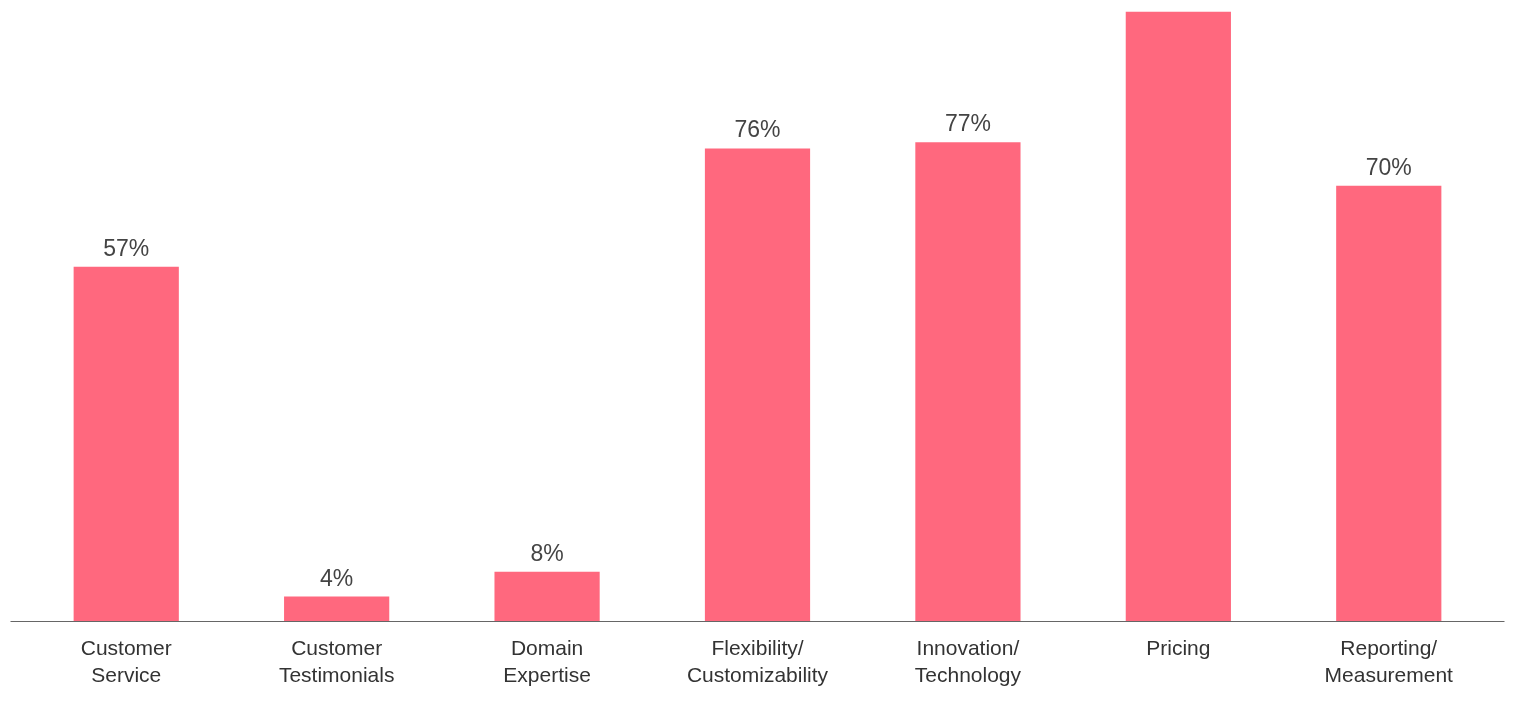 This screenshot has width=1536, height=711. Describe the element at coordinates (547, 552) in the screenshot. I see `data-label: 8%` at that location.